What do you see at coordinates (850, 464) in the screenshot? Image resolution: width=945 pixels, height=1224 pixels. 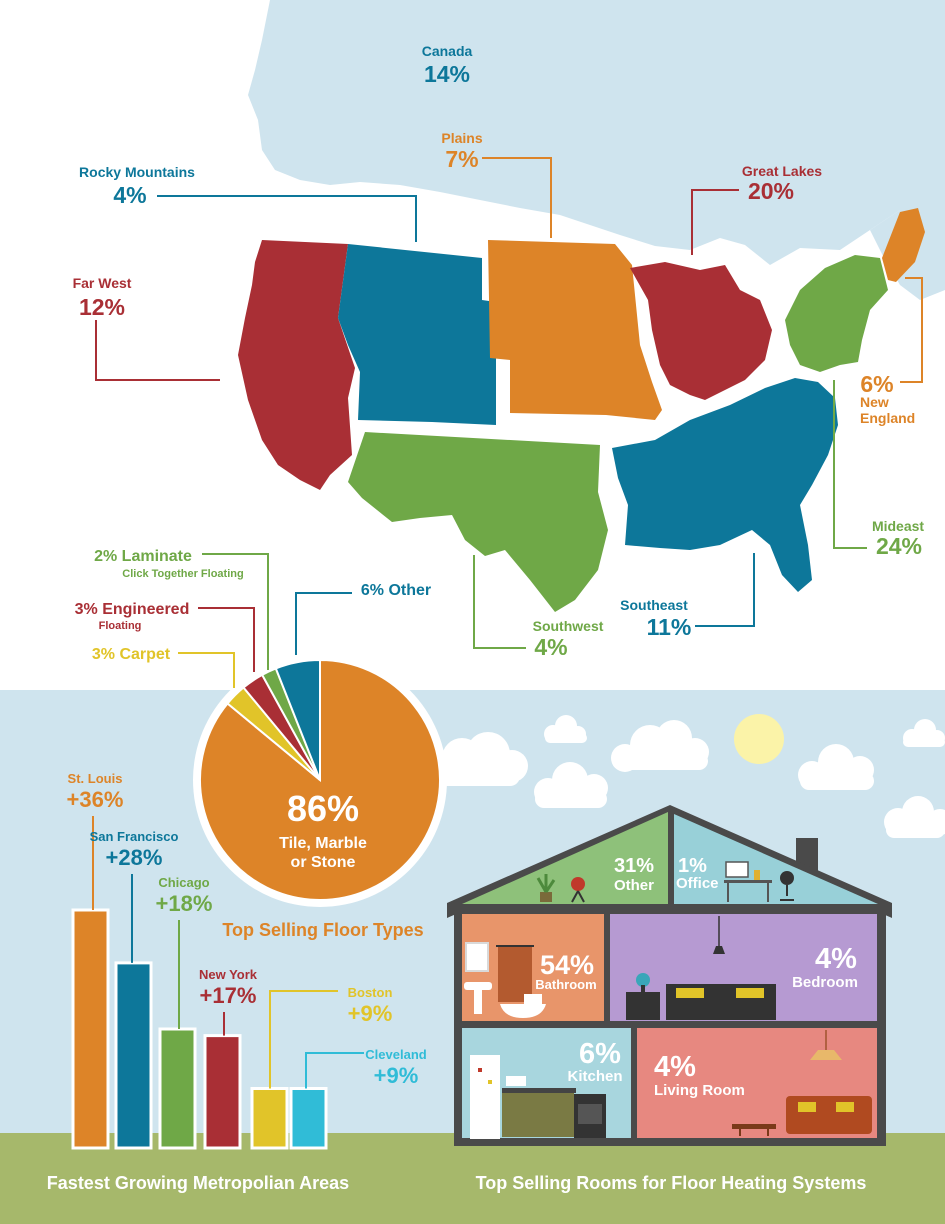 I see `mideast-leader-line` at bounding box center [850, 464].